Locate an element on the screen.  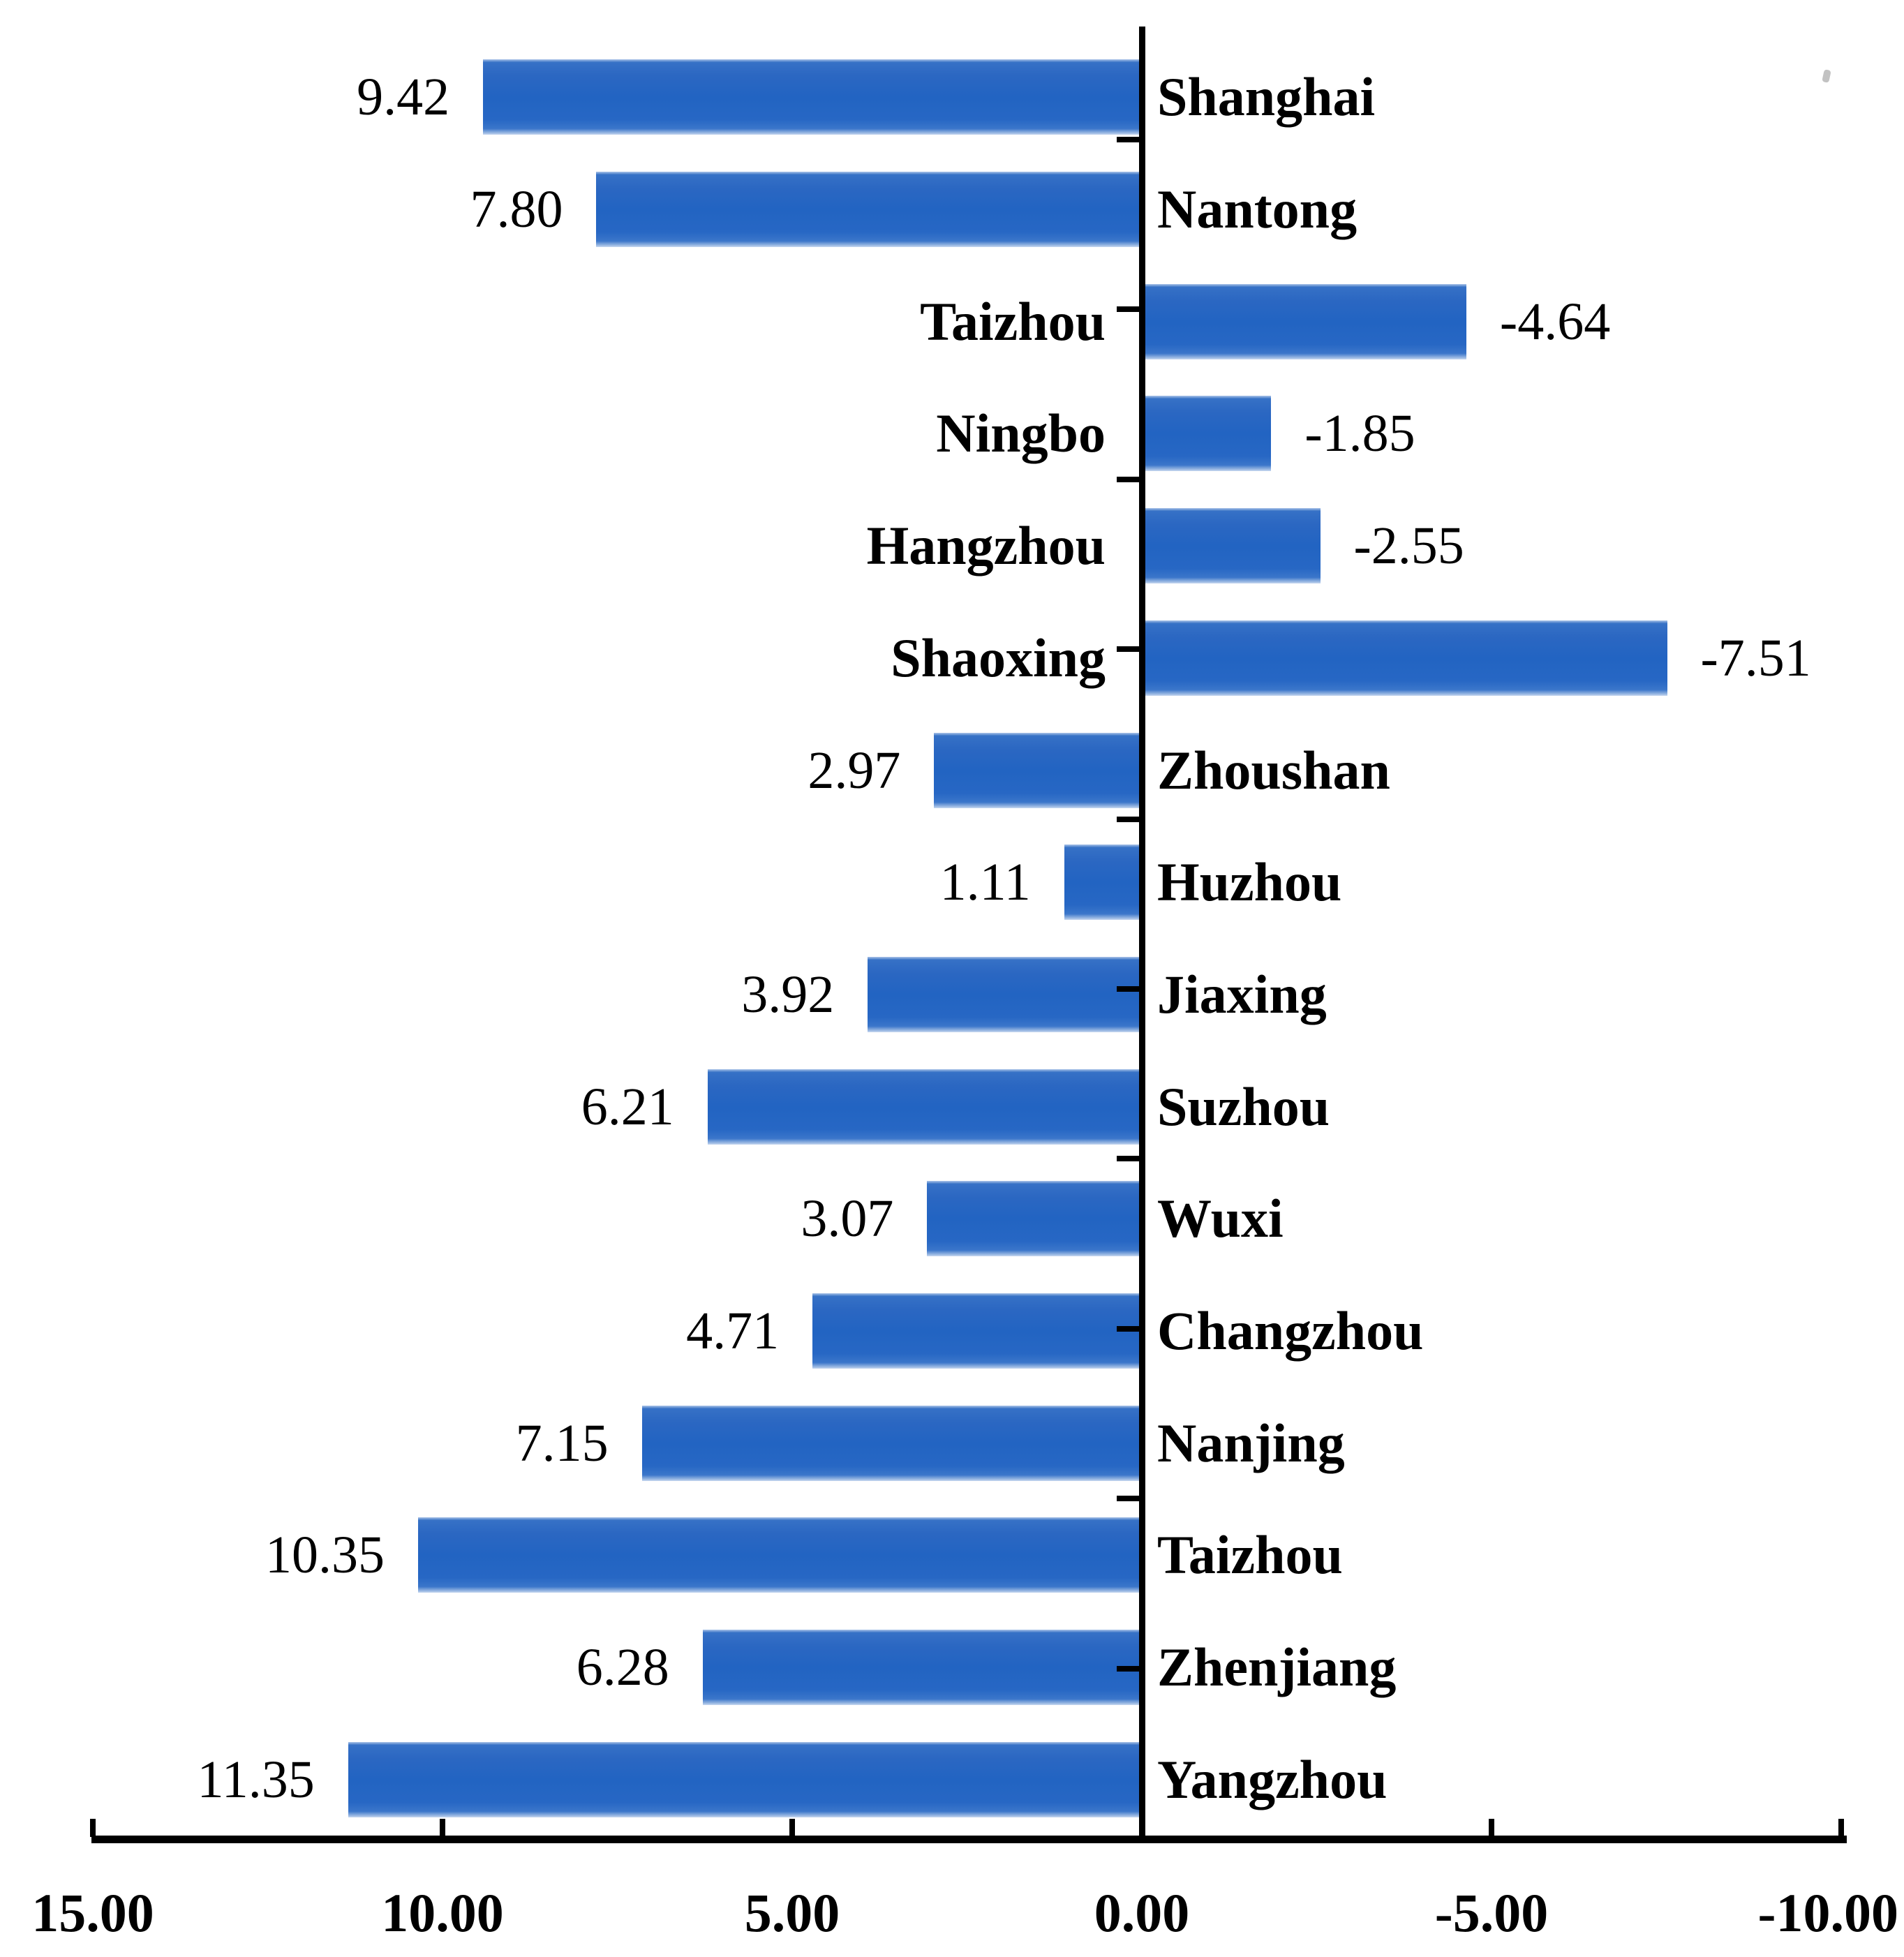
value-label-huzhou-7: 1.11 is located at coordinates (985, 882).